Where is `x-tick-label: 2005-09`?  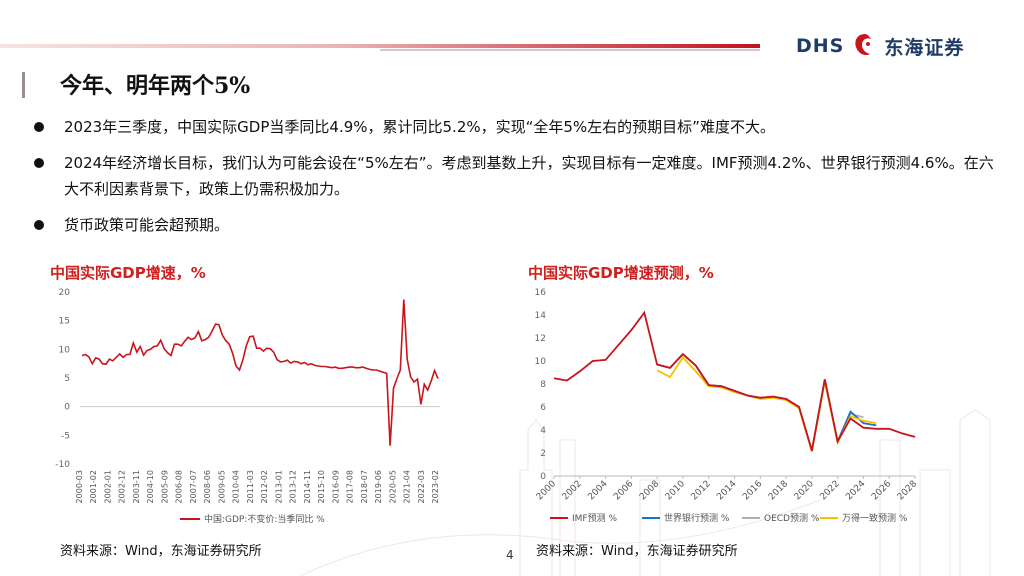 x-tick-label: 2005-09 is located at coordinates (164, 486).